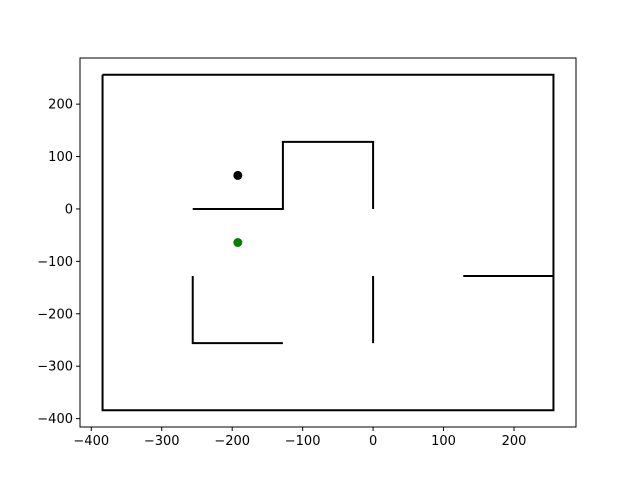 The height and width of the screenshot is (480, 640). I want to click on x-axis-ticks: −400 −300 −200 −100 0 100 200, so click(299, 438).